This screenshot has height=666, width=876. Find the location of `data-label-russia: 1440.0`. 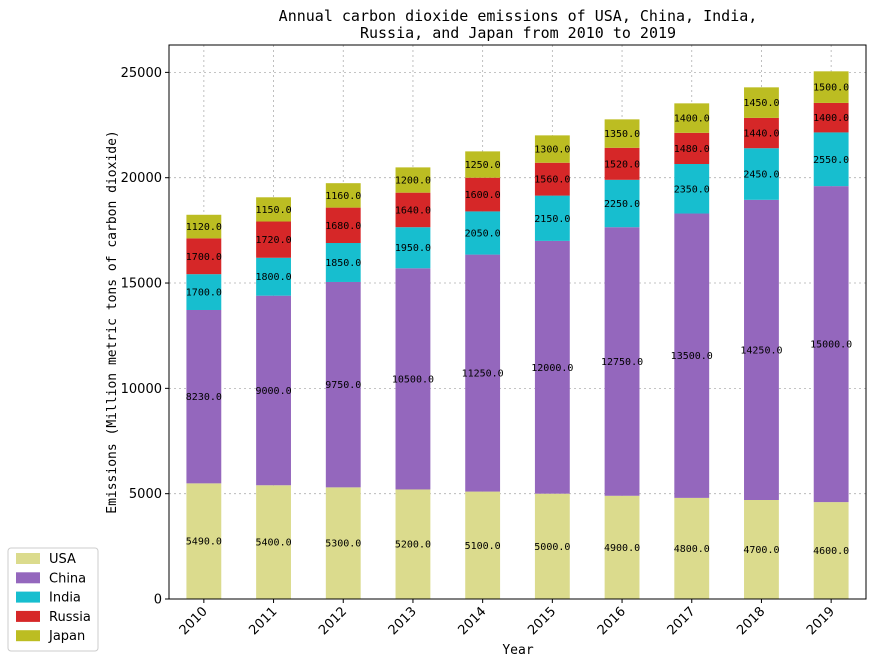

data-label-russia: 1440.0 is located at coordinates (761, 134).